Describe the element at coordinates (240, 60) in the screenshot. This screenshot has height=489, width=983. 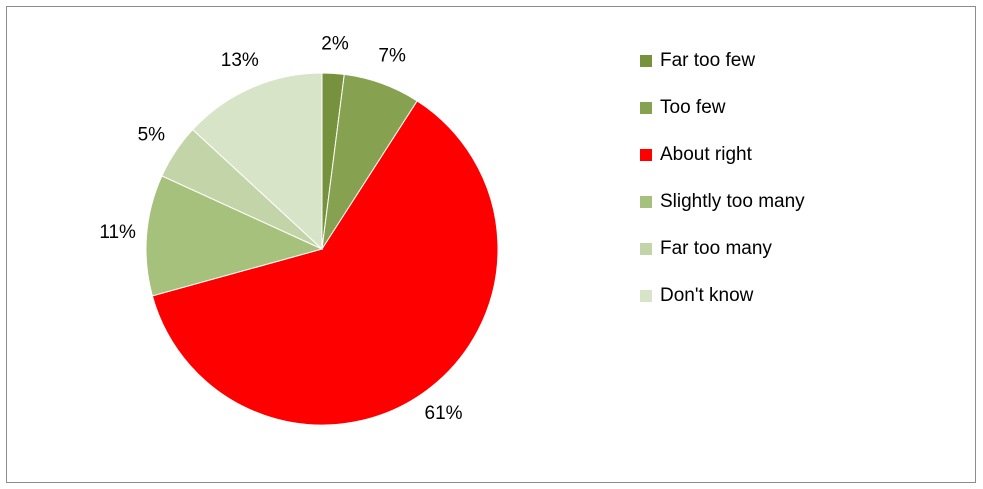
I see `data-label-don-t-know: 13%` at that location.